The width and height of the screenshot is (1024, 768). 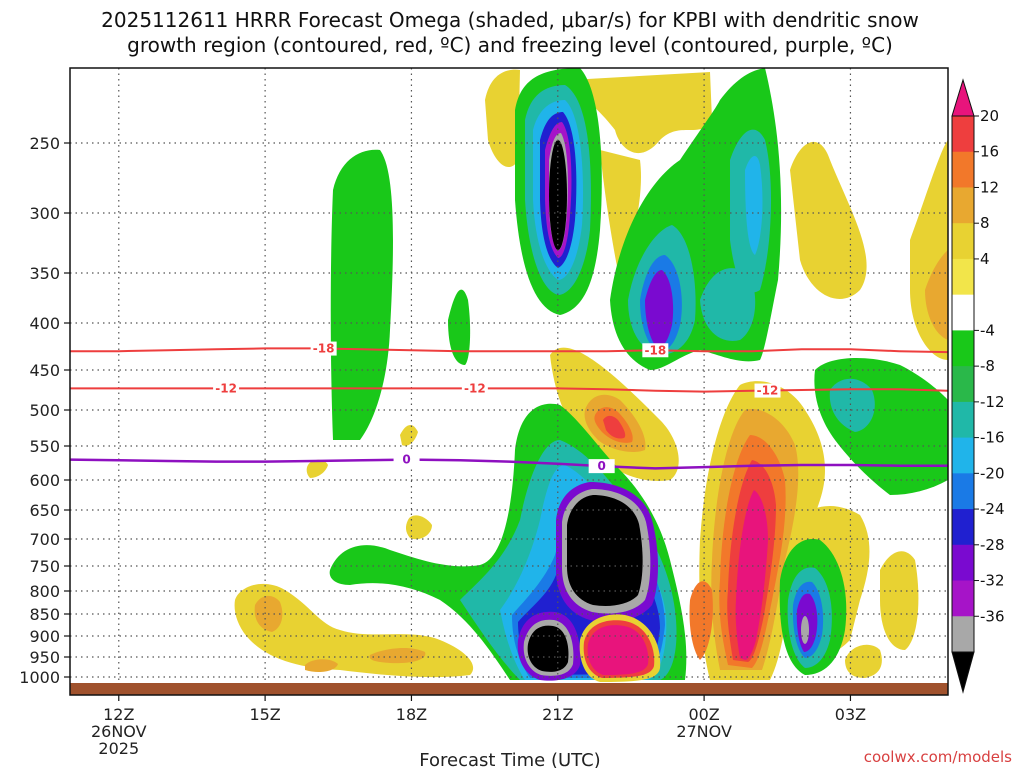 What do you see at coordinates (39, 677) in the screenshot?
I see `y-tick-label: 1000` at bounding box center [39, 677].